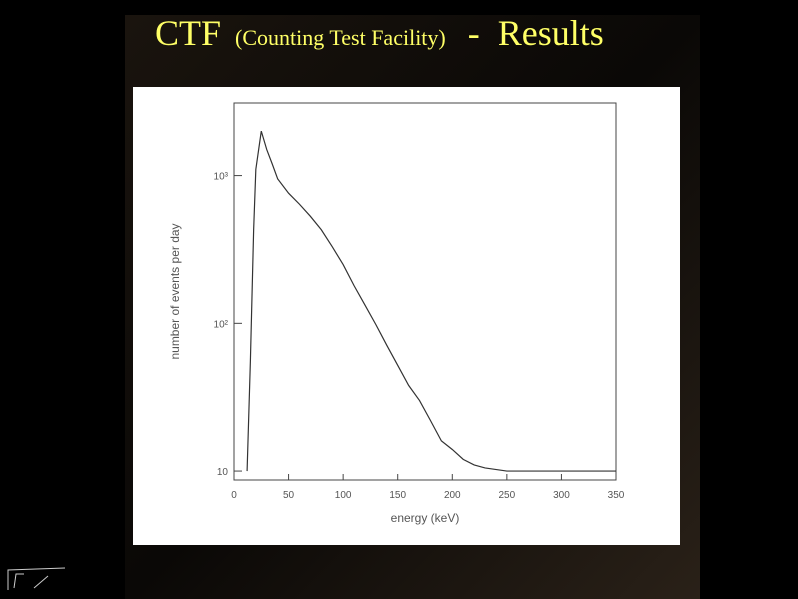 This screenshot has height=599, width=798. Describe the element at coordinates (175, 291) in the screenshot. I see `y-axis-label: number of events per day` at that location.